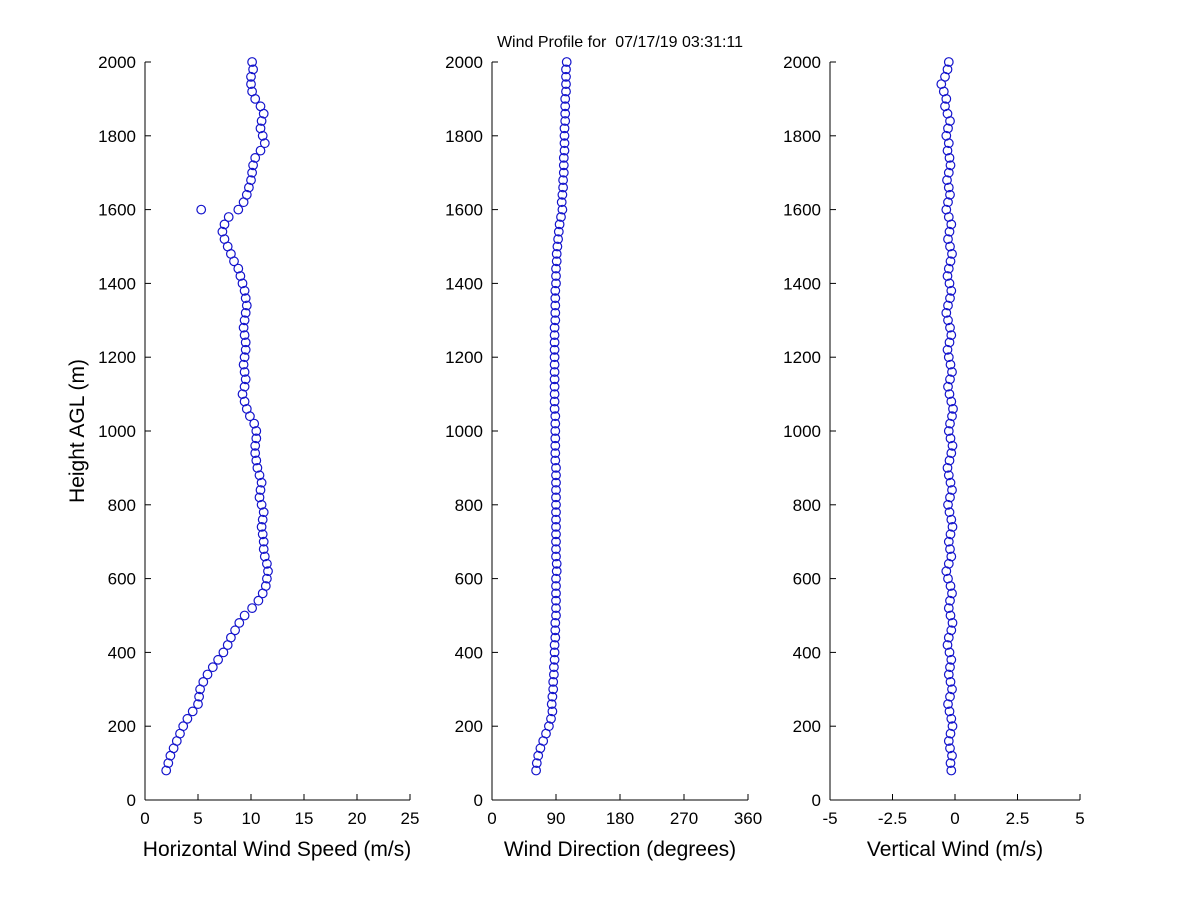 The height and width of the screenshot is (900, 1200). Describe the element at coordinates (117, 357) in the screenshot. I see `y-tick-label: 1200` at that location.